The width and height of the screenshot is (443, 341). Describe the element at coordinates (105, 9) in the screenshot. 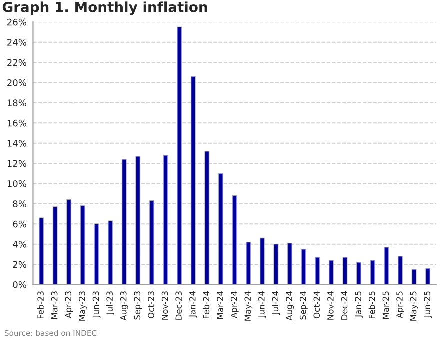

I see `chart-title: Graph 1. Monthly inflation` at that location.